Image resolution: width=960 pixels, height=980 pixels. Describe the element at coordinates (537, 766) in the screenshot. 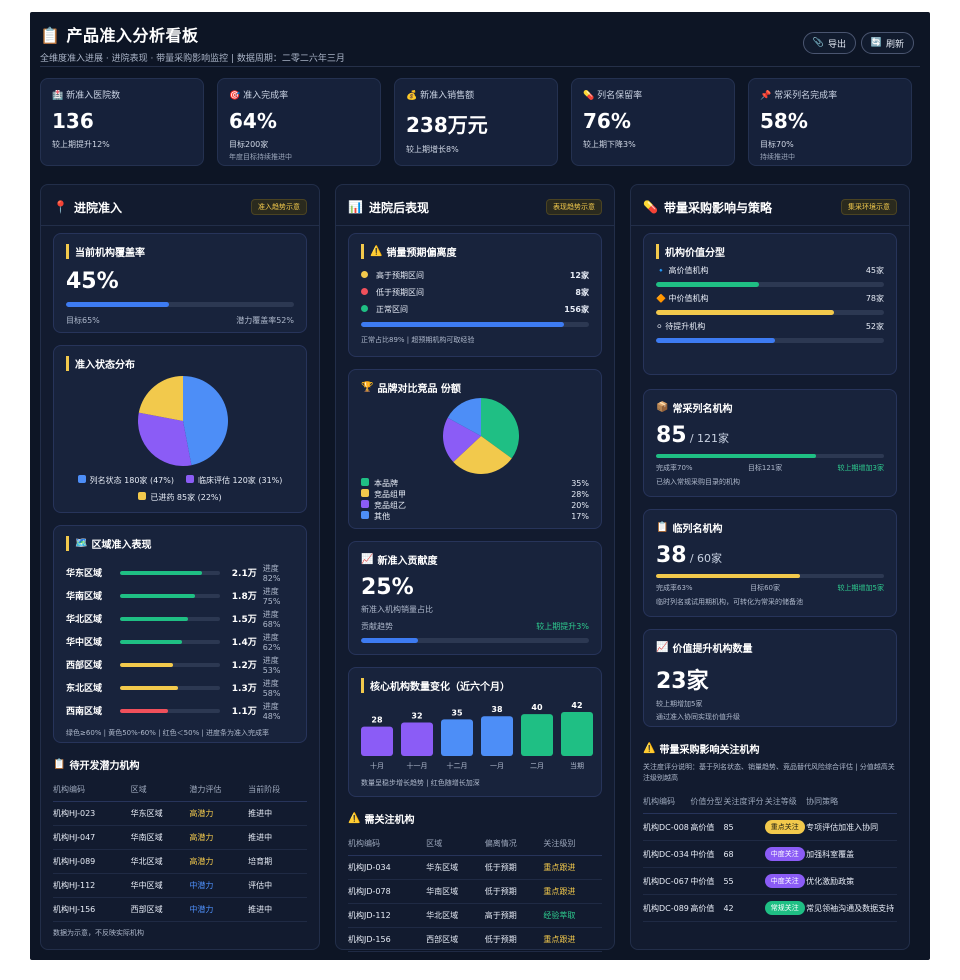

I see `bar-category-label: 二月` at that location.